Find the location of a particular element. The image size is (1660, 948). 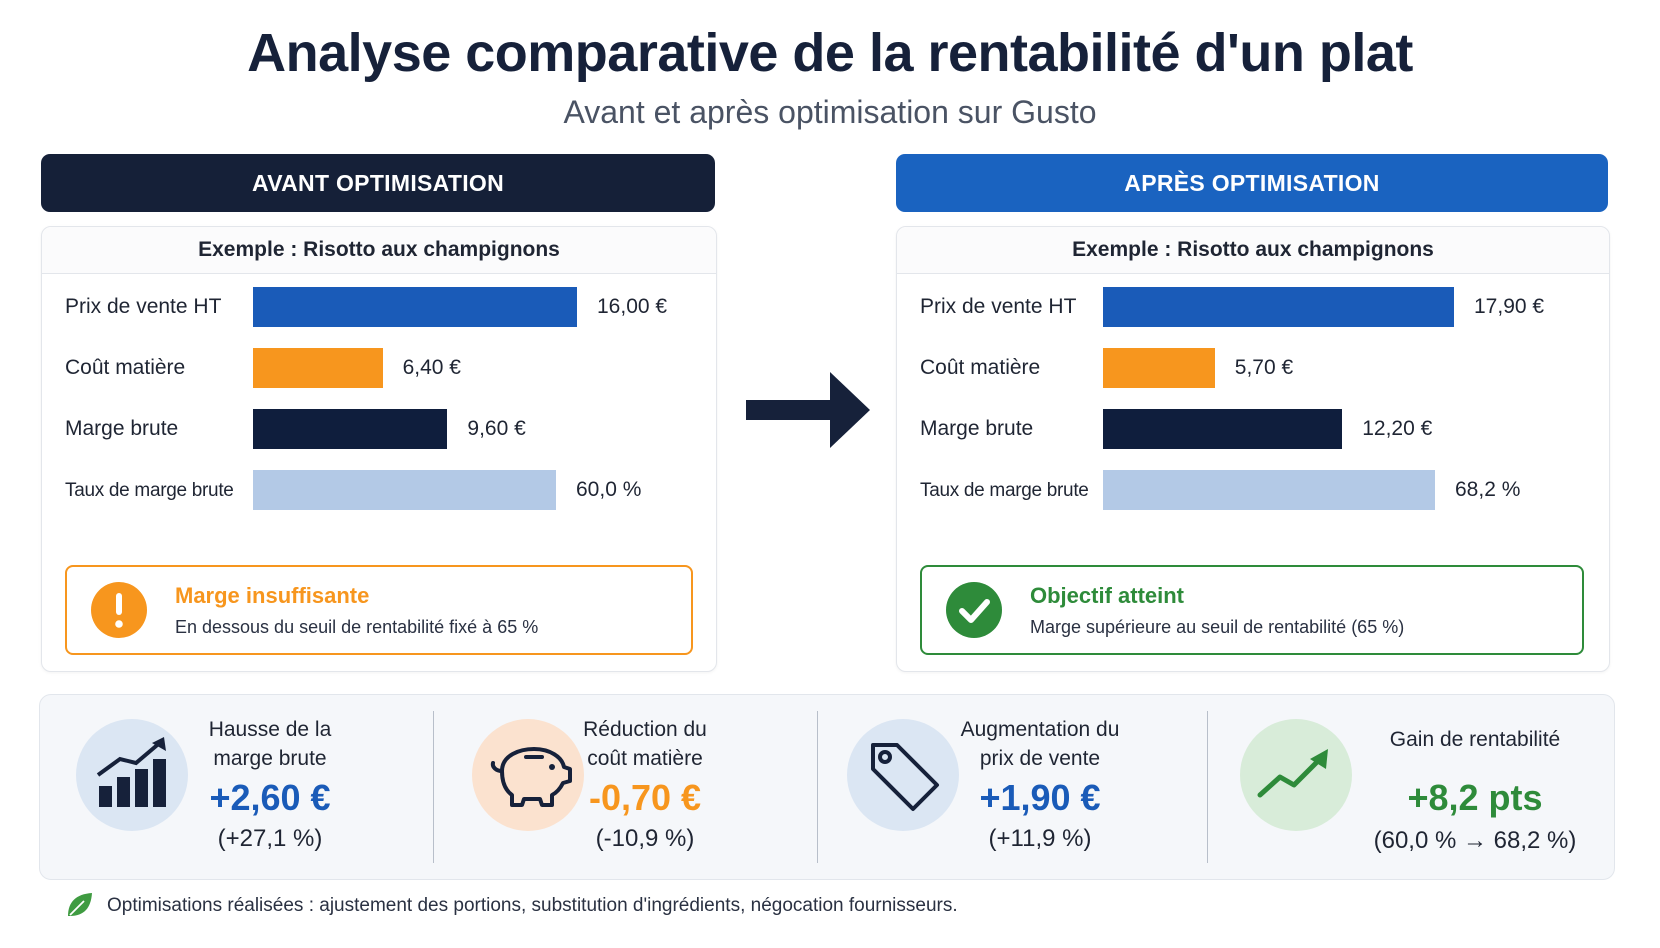

bar-value-taux: 68,2 % is located at coordinates (1488, 489).